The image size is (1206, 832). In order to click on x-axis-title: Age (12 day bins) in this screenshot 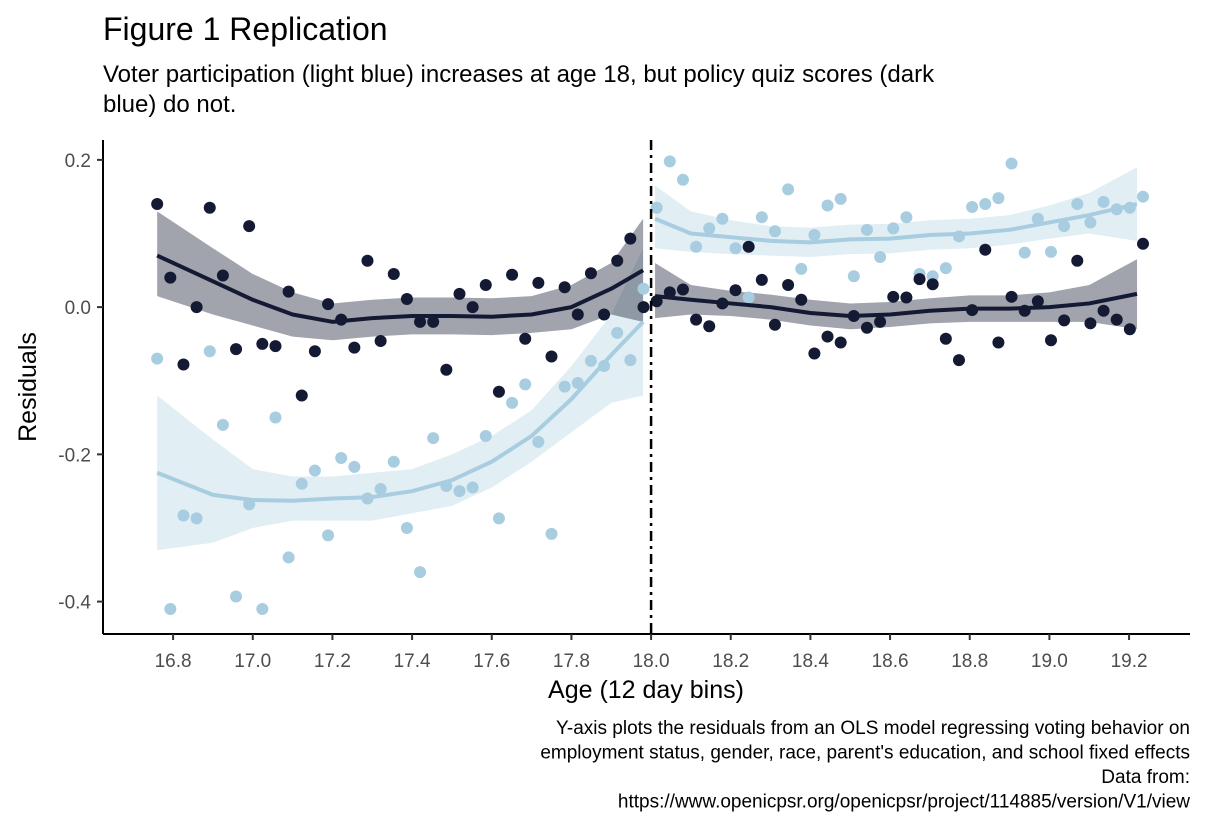, I will do `click(646, 690)`.